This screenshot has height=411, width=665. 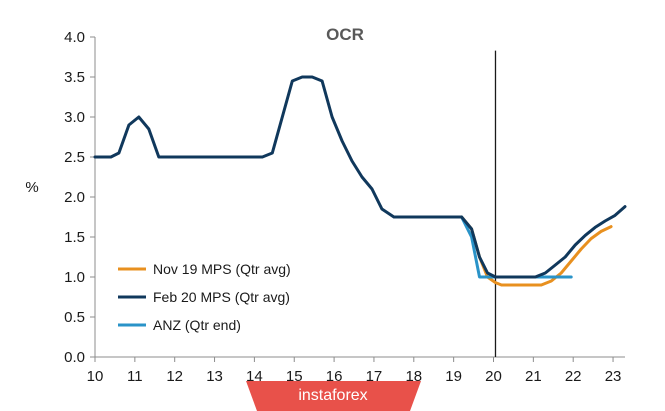 I want to click on y-tick-label: 3.0, so click(x=74, y=117).